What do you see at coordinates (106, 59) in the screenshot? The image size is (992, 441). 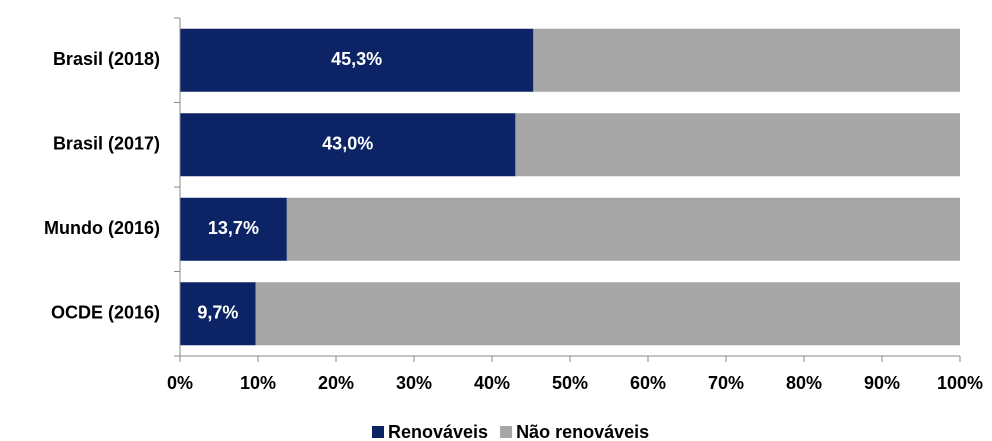 I see `y-tick-label: Brasil (2018)` at bounding box center [106, 59].